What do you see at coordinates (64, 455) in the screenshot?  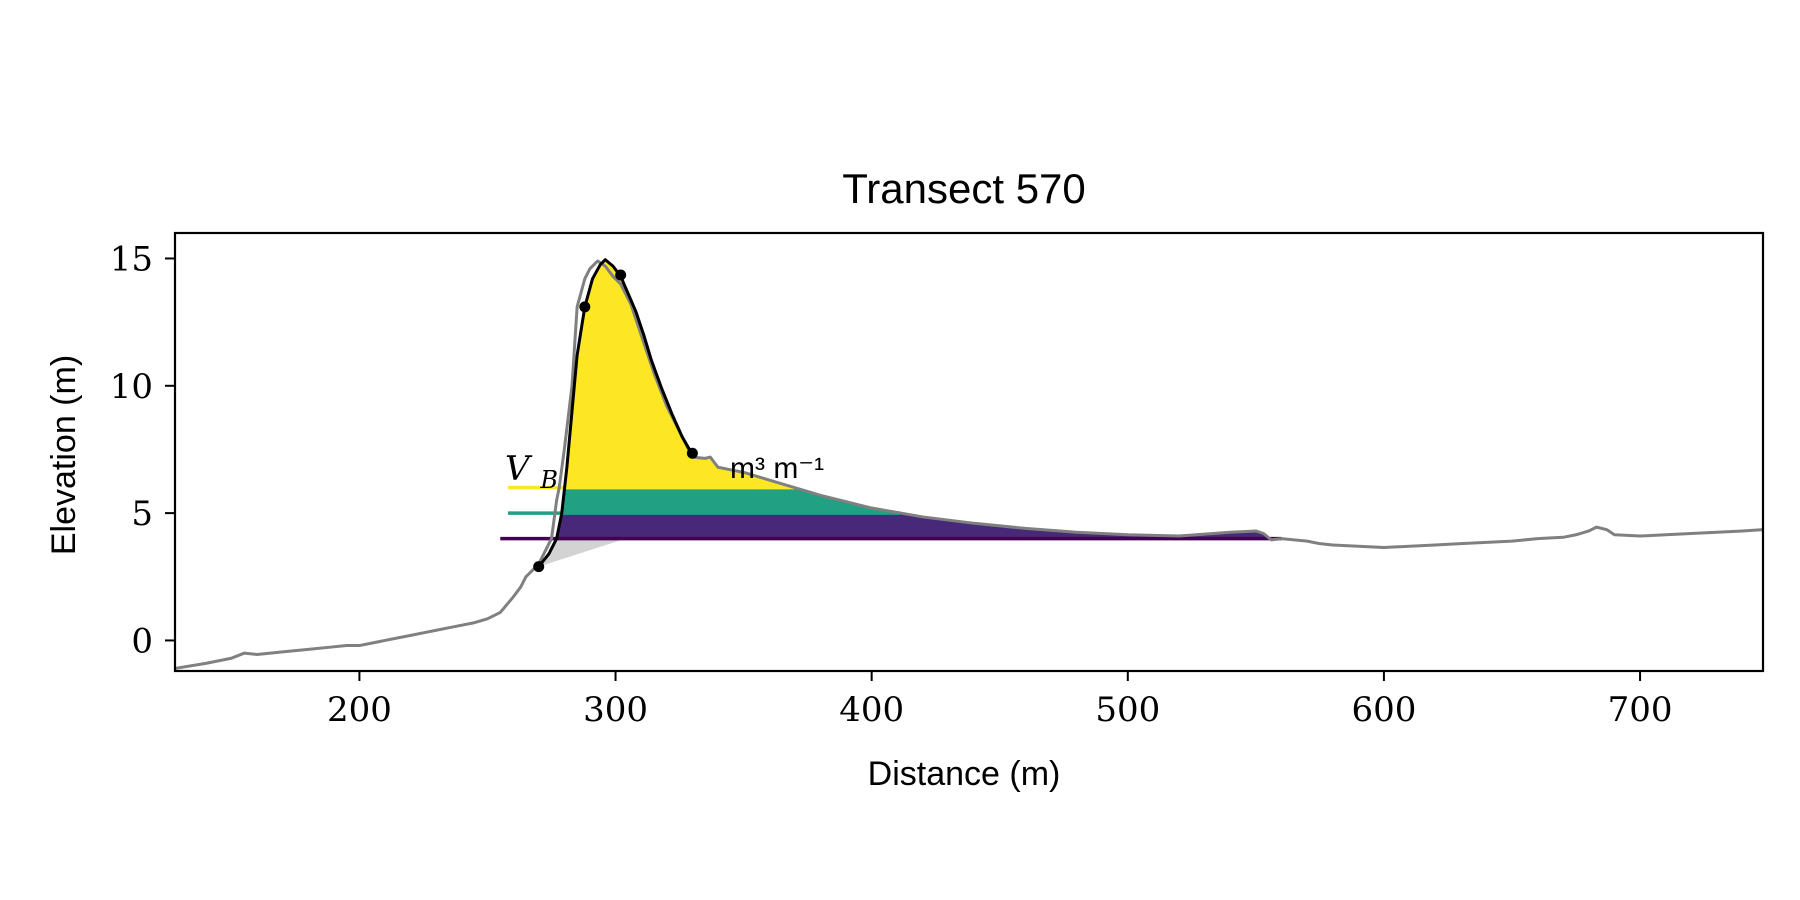 I see `y-axis-label: Elevation (m)` at bounding box center [64, 455].